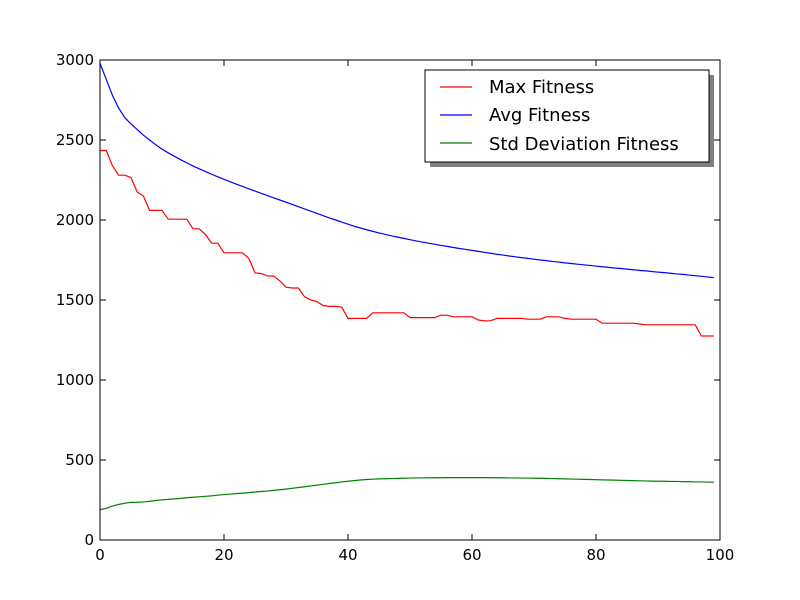 The width and height of the screenshot is (800, 600). Describe the element at coordinates (541, 87) in the screenshot. I see `legend-label-max-fitness: Max Fitness` at that location.